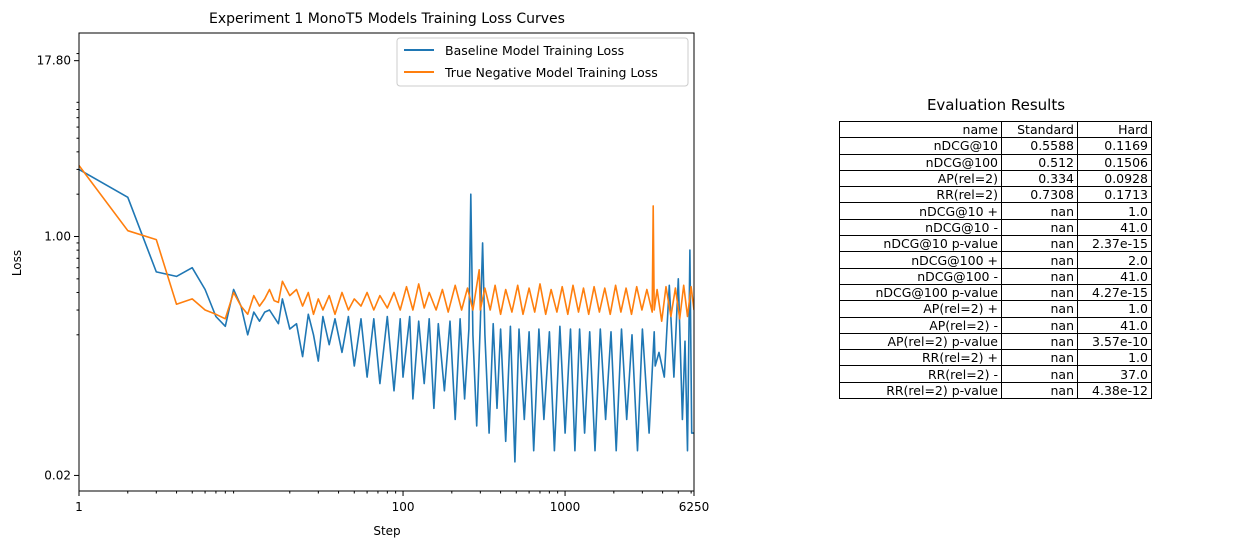 This screenshot has width=1251, height=547. Describe the element at coordinates (920, 325) in the screenshot. I see `table-cell: AP(rel=2) -` at that location.